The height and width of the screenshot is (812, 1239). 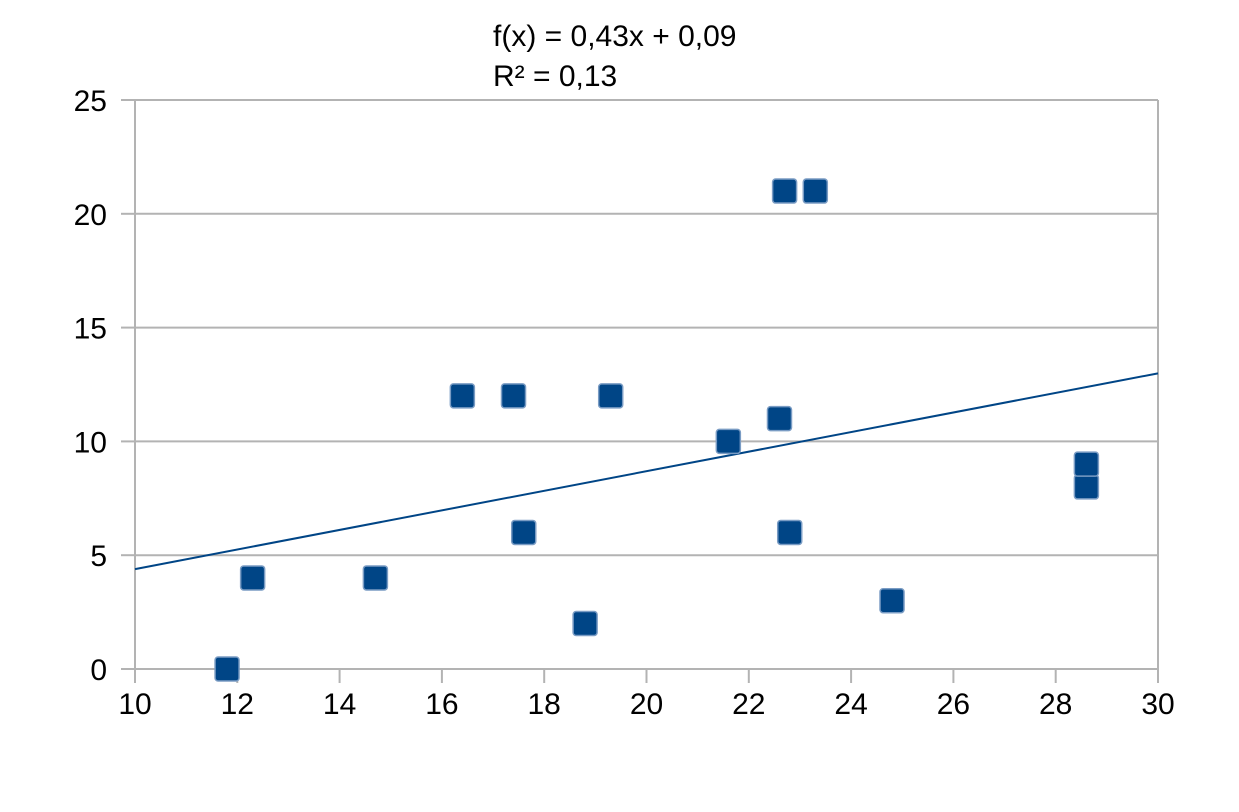 I want to click on x-tick-label: 14, so click(x=339, y=704).